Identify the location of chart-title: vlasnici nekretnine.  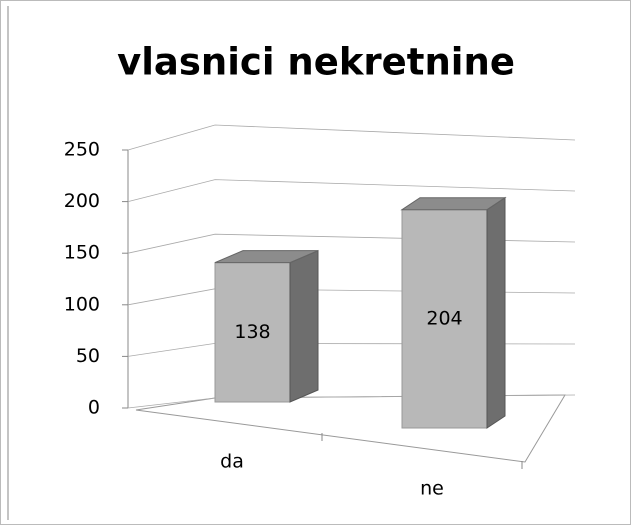
(316, 62).